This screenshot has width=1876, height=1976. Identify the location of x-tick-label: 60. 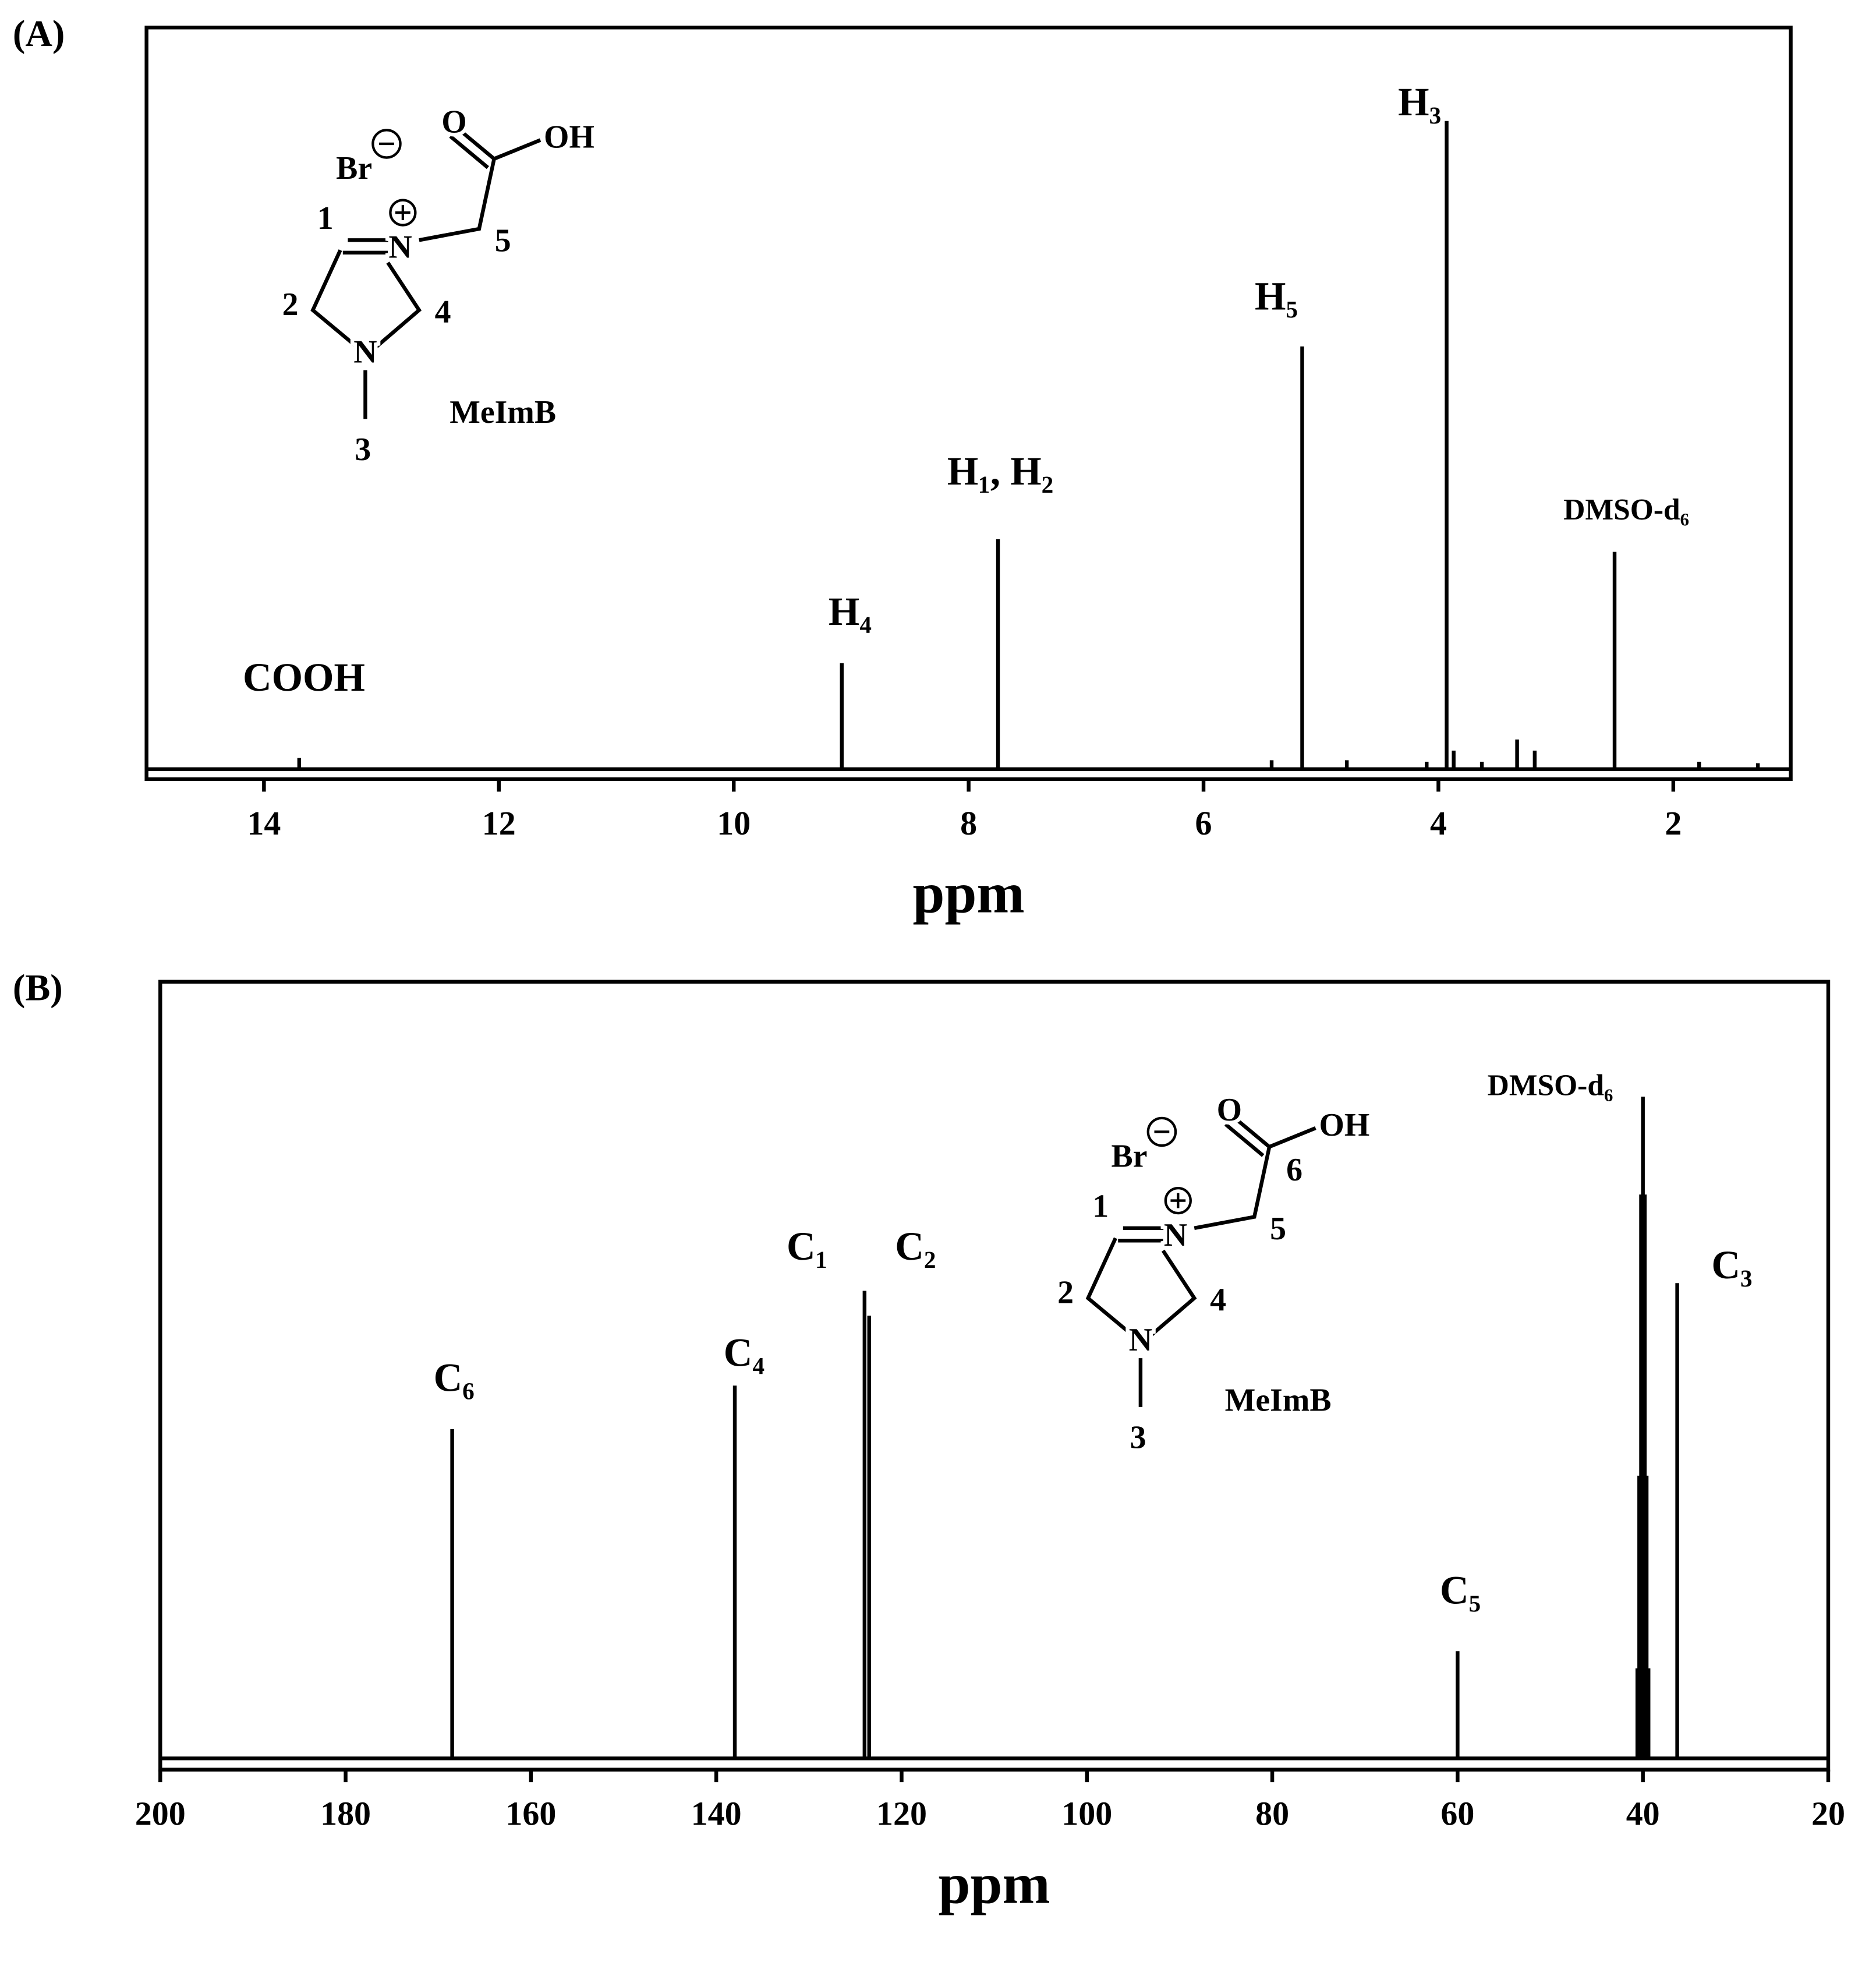
(1457, 1814).